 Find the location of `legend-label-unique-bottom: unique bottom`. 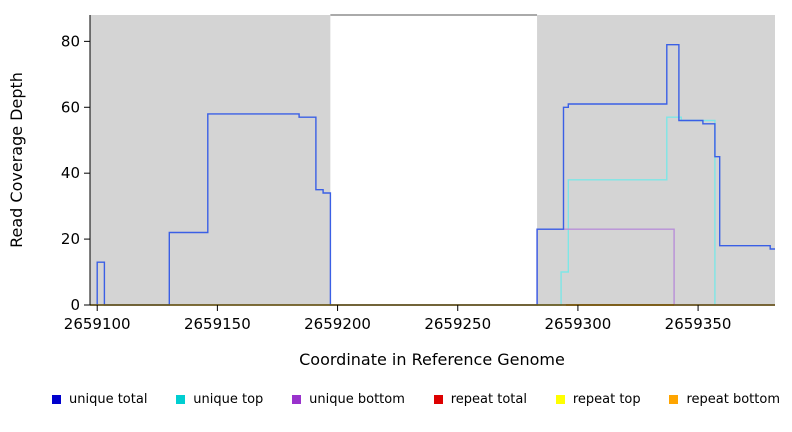

legend-label-unique-bottom: unique bottom is located at coordinates (357, 399).